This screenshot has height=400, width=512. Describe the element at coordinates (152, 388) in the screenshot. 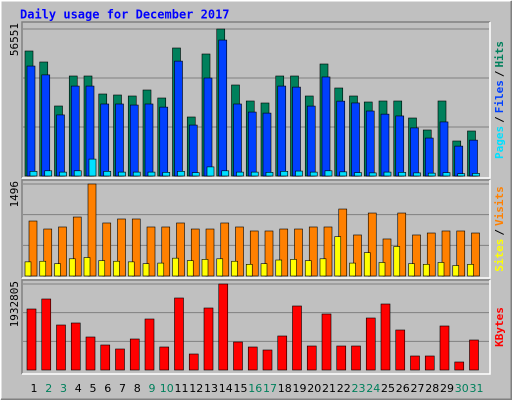

I see `x-tick-label: 9` at that location.